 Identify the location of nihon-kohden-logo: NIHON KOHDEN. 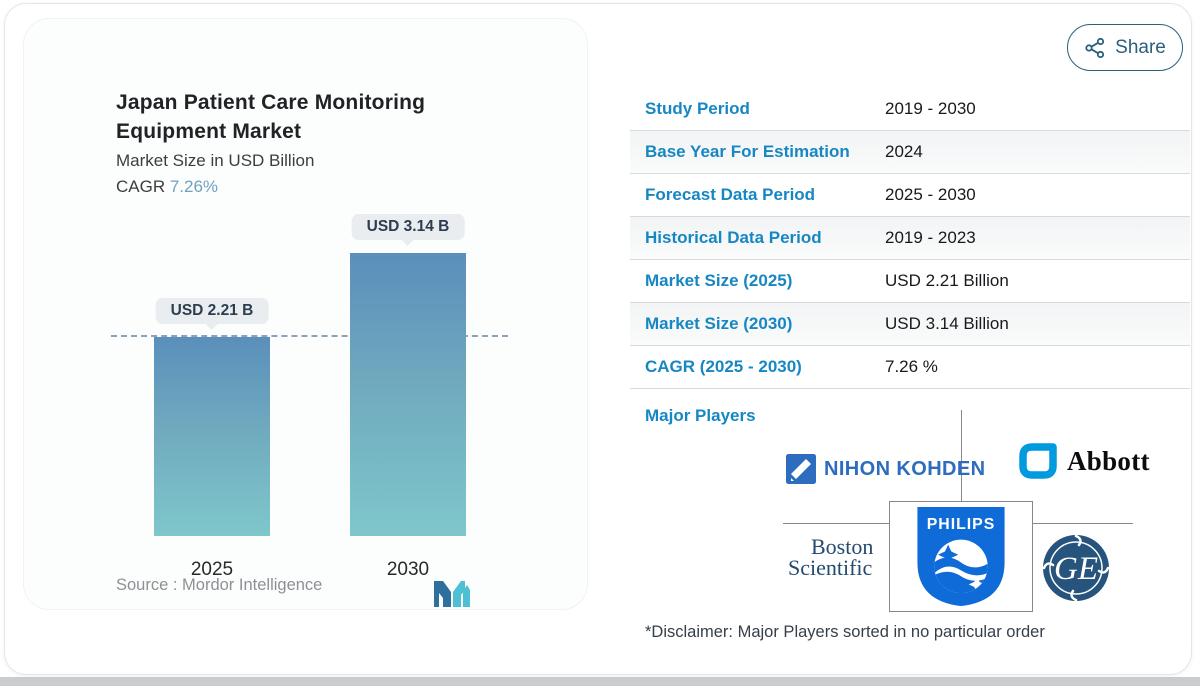
(885, 469).